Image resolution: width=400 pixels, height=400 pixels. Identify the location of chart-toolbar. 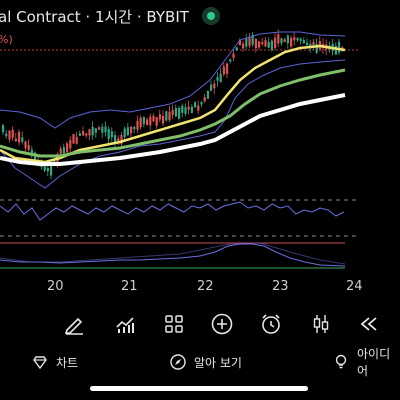
(200, 325).